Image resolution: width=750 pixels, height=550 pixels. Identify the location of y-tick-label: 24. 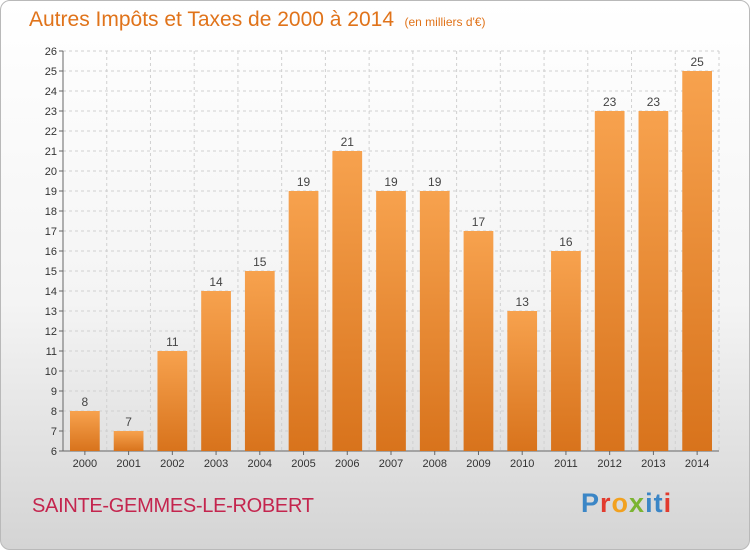
(51, 92).